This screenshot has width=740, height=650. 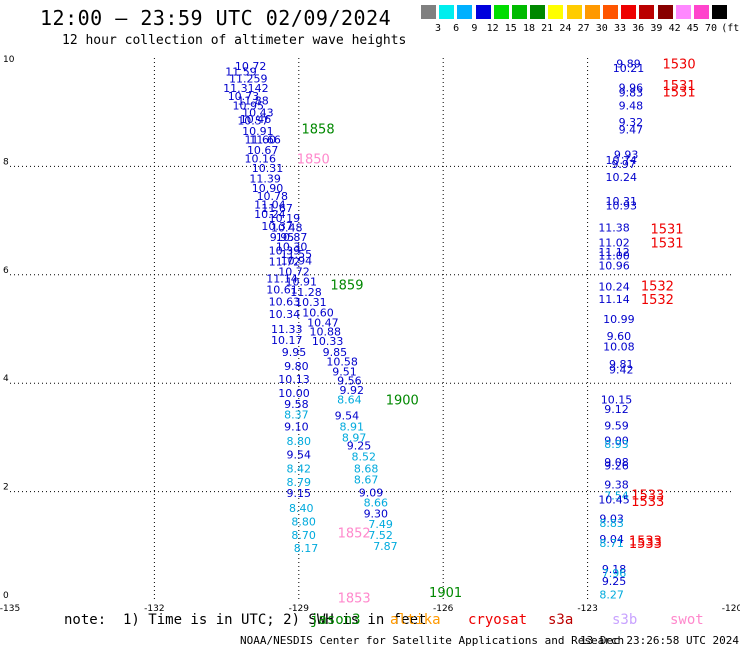 What do you see at coordinates (349, 399) in the screenshot?
I see `wave-height-value: 8.64` at bounding box center [349, 399].